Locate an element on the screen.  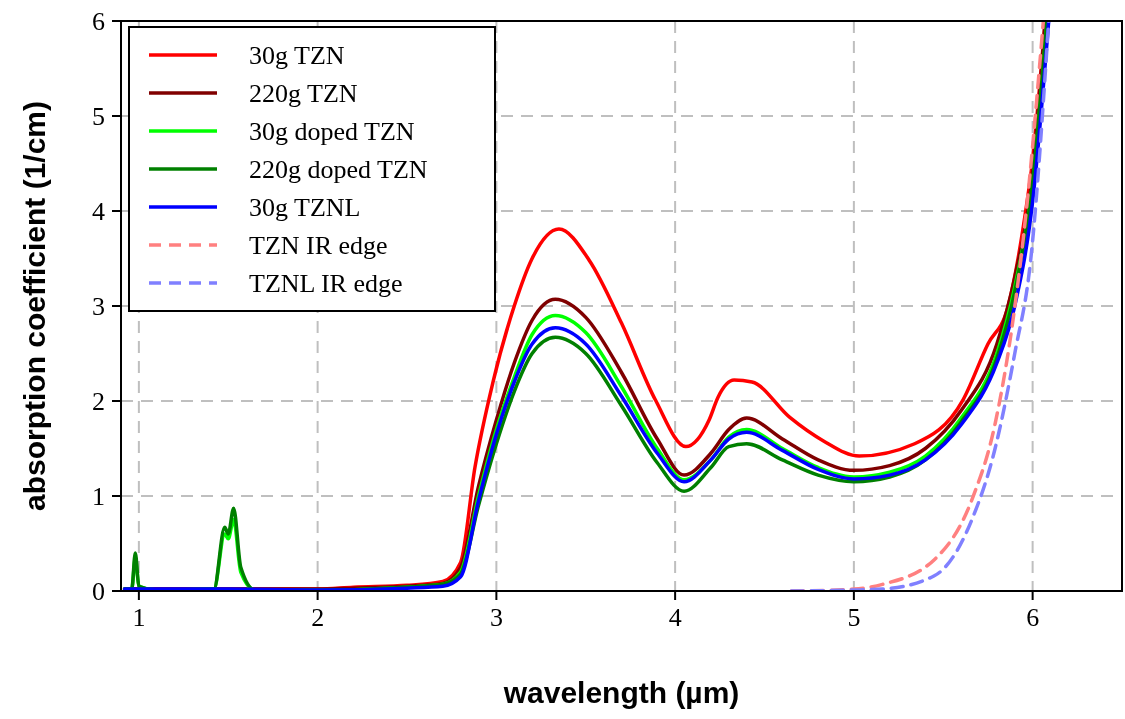
y-tick-label: 4 is located at coordinates (98, 211).